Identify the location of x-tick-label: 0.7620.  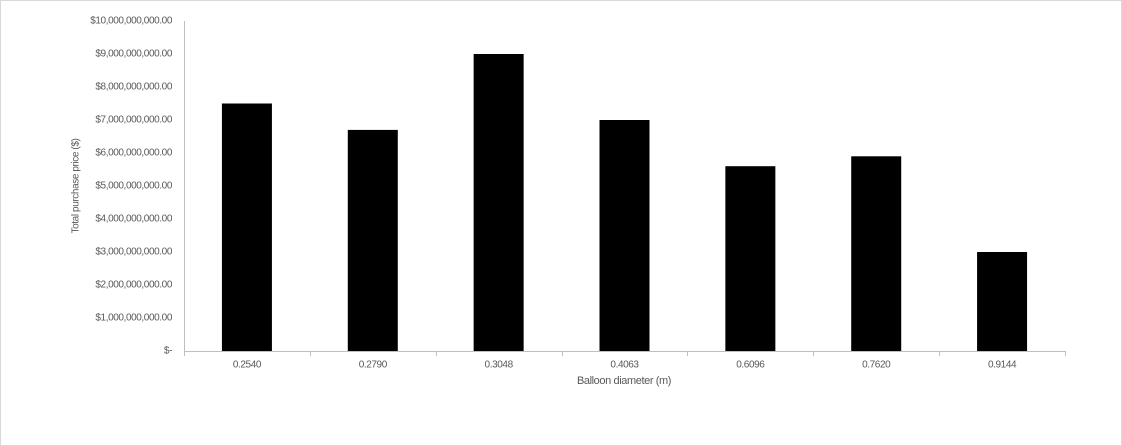
(876, 365).